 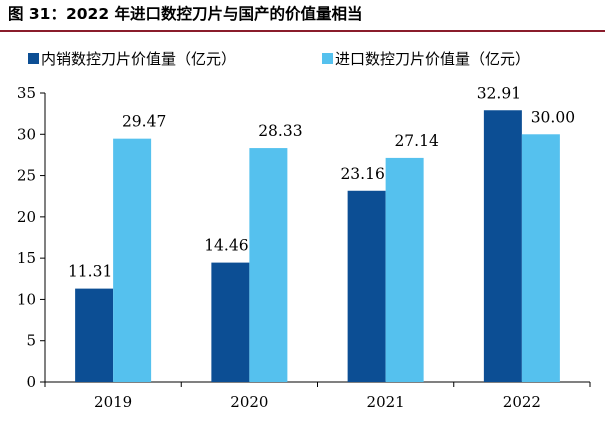 What do you see at coordinates (432, 59) in the screenshot?
I see `legend-label-import: 进口数控刀片价值量（亿元）` at bounding box center [432, 59].